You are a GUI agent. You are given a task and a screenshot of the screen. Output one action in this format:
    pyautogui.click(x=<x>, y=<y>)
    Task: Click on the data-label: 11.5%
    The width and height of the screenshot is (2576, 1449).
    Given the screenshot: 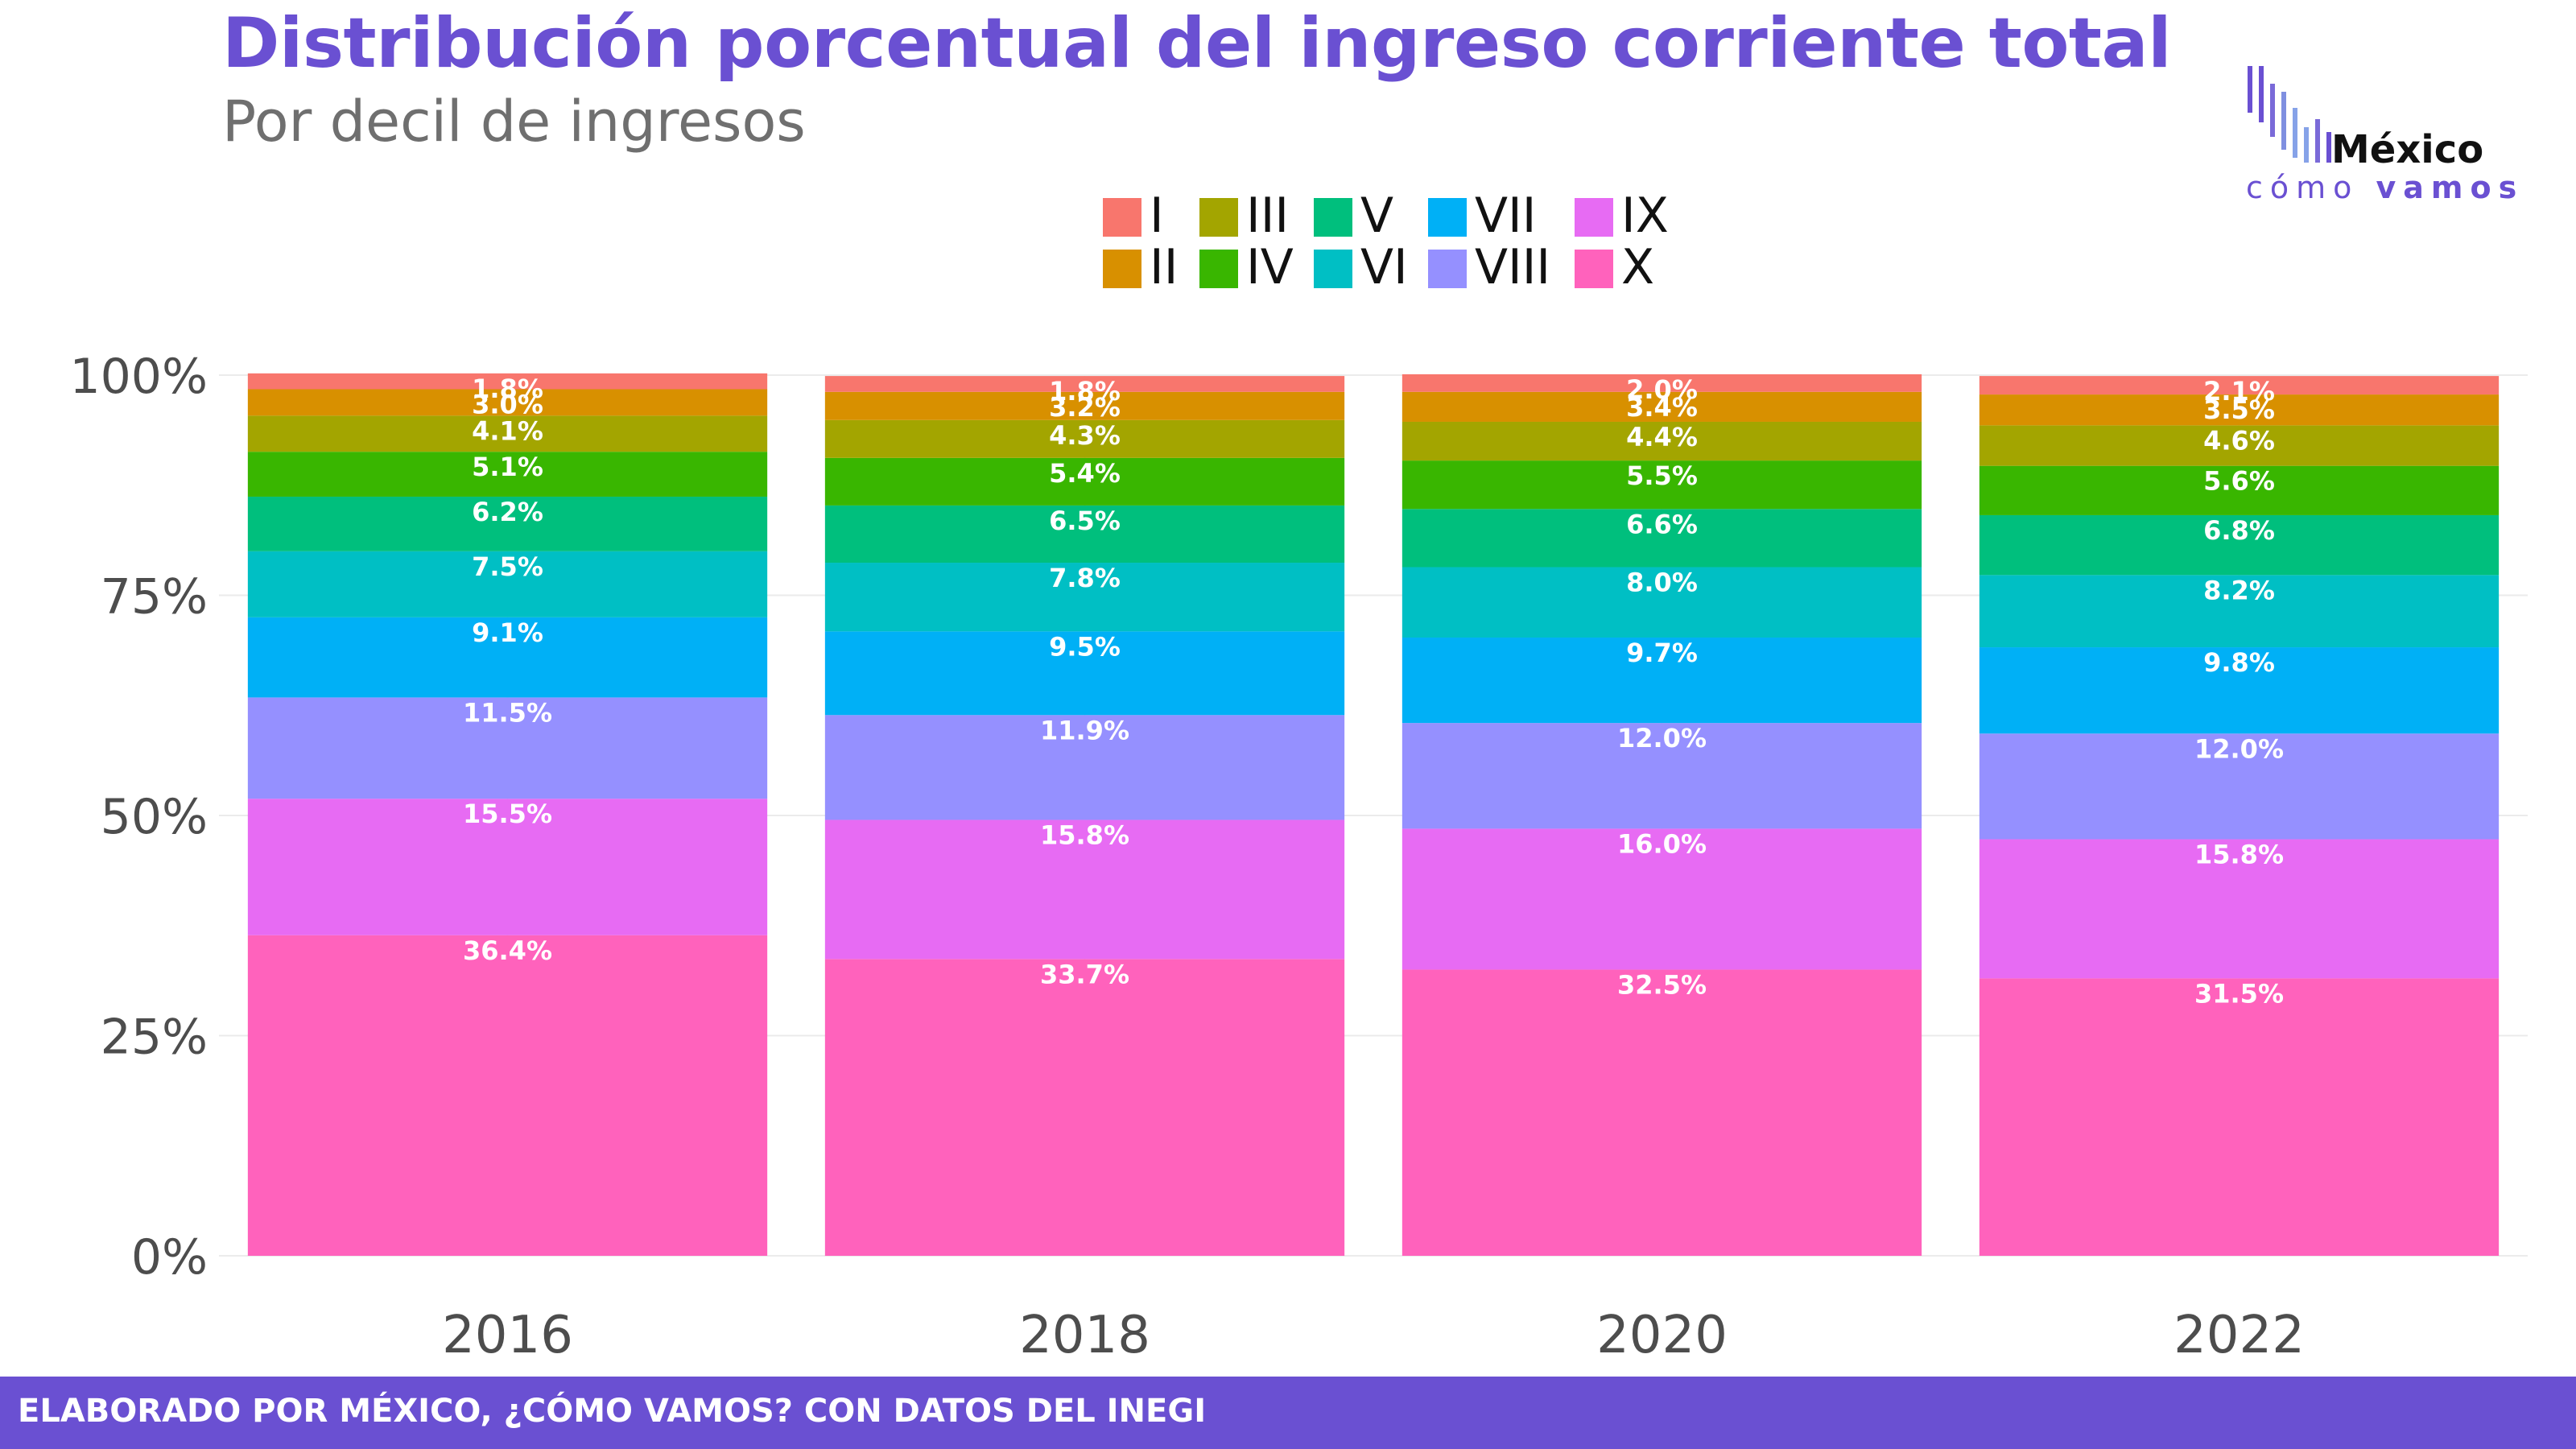 What is the action you would take?
    pyautogui.click(x=507, y=712)
    